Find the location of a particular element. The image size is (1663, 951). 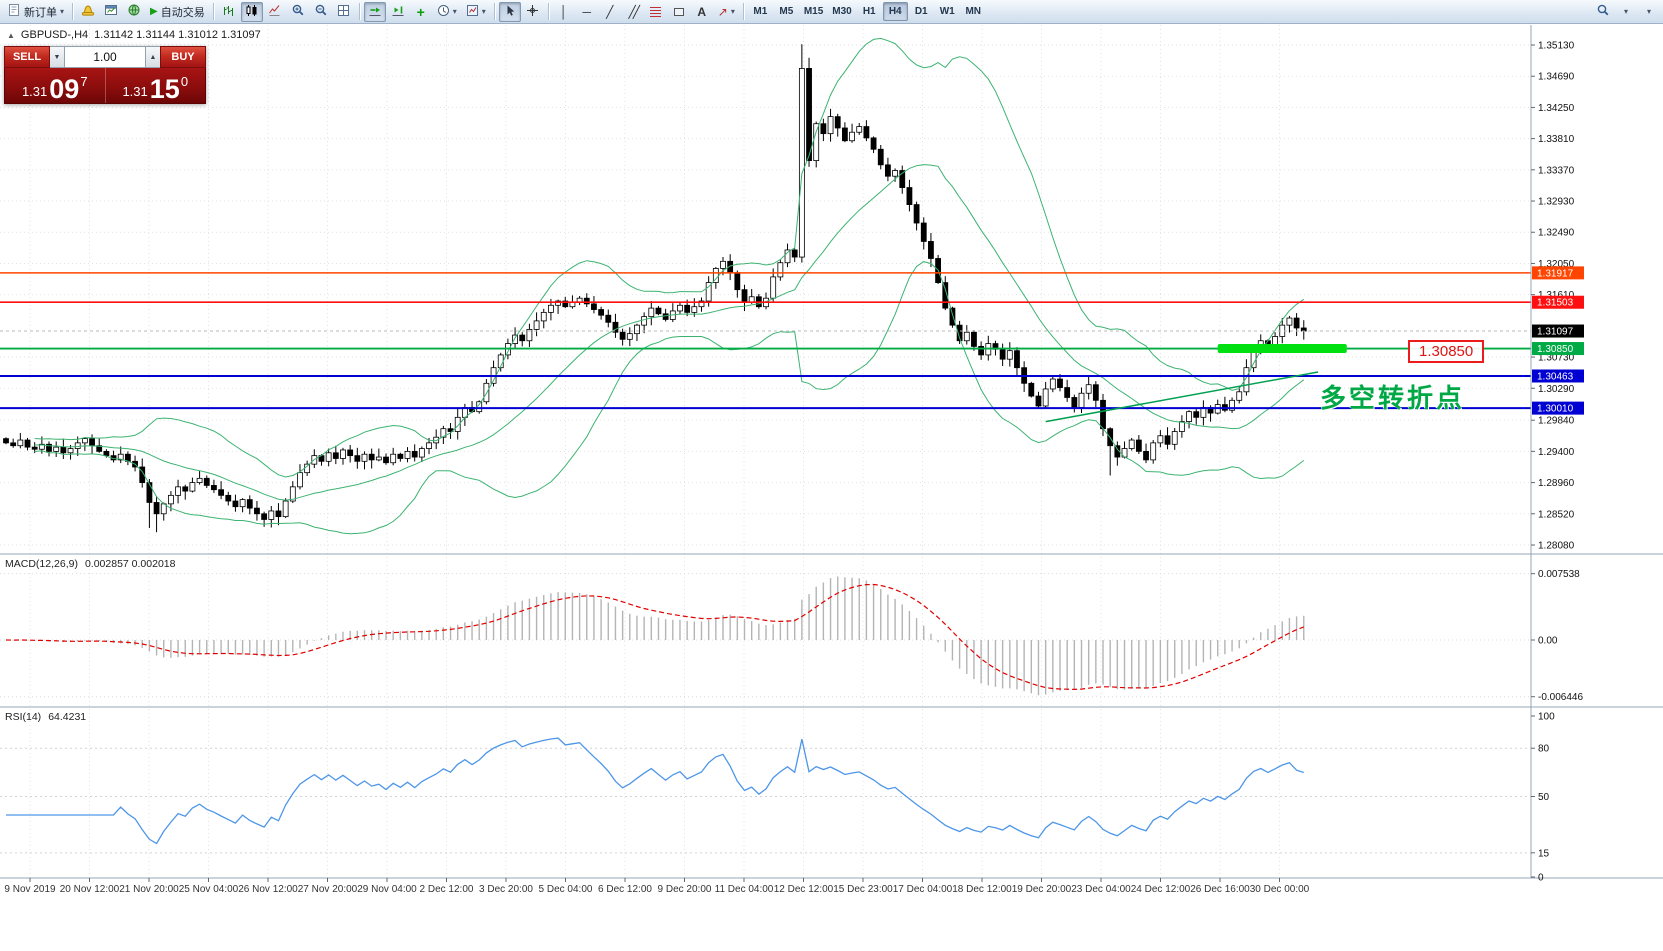

symbol-up-icon: ▲ is located at coordinates (11, 35).